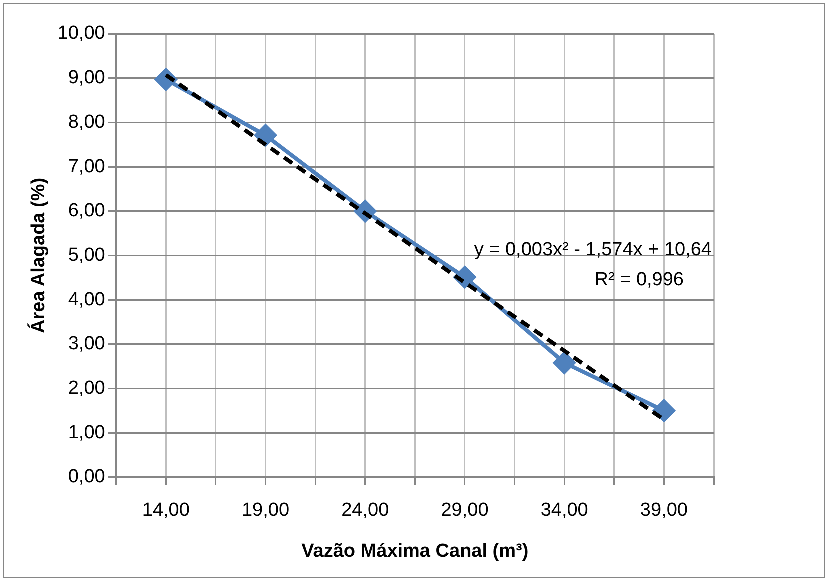 Image resolution: width=830 pixels, height=583 pixels. Describe the element at coordinates (366, 511) in the screenshot. I see `x-tick-label: 24,00` at that location.